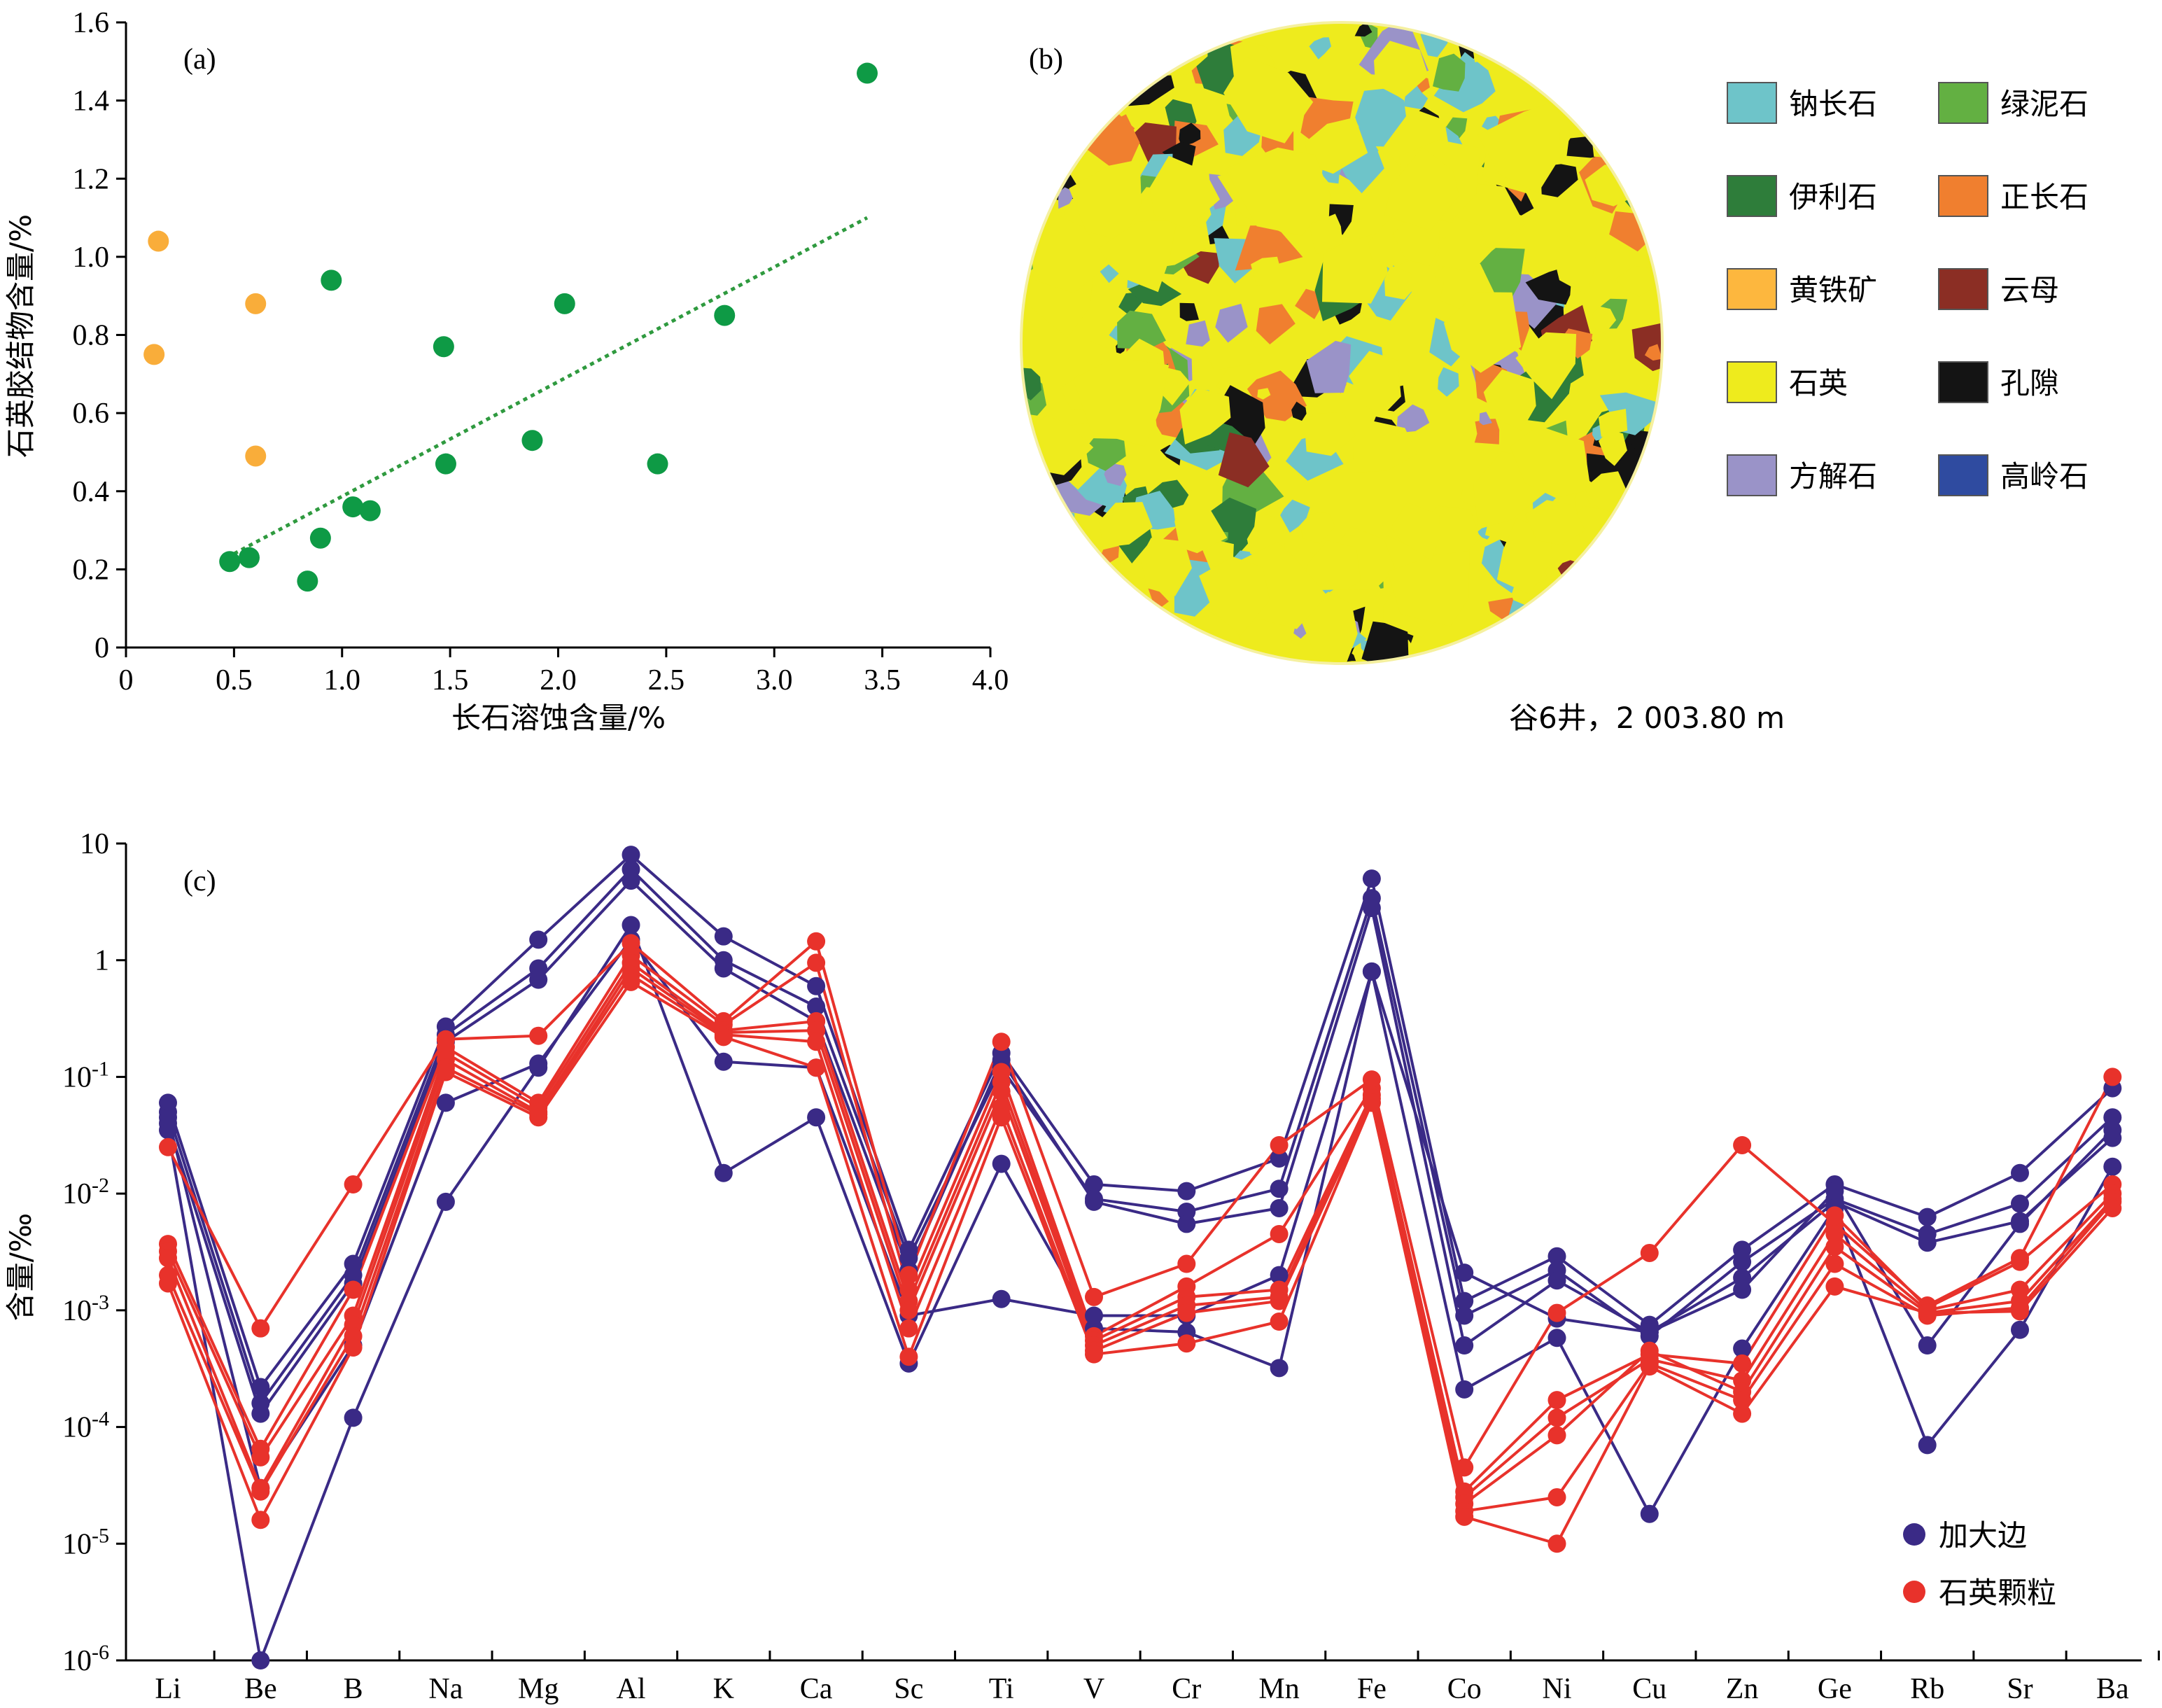 The width and height of the screenshot is (2162, 1708). What do you see at coordinates (1002, 1689) in the screenshot?
I see `x-tick-label-c: Ti` at bounding box center [1002, 1689].